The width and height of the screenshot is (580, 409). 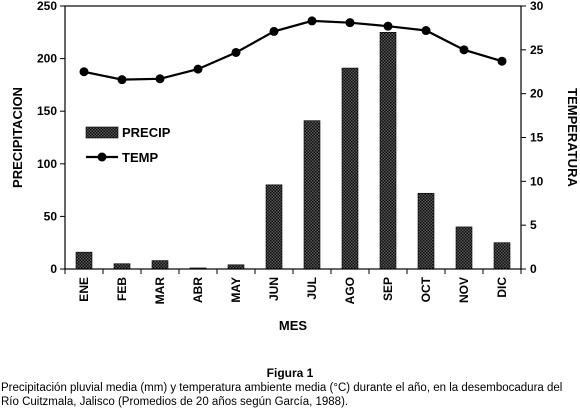 I want to click on y-left-axis-title: PRECIPITACION, so click(x=17, y=137).